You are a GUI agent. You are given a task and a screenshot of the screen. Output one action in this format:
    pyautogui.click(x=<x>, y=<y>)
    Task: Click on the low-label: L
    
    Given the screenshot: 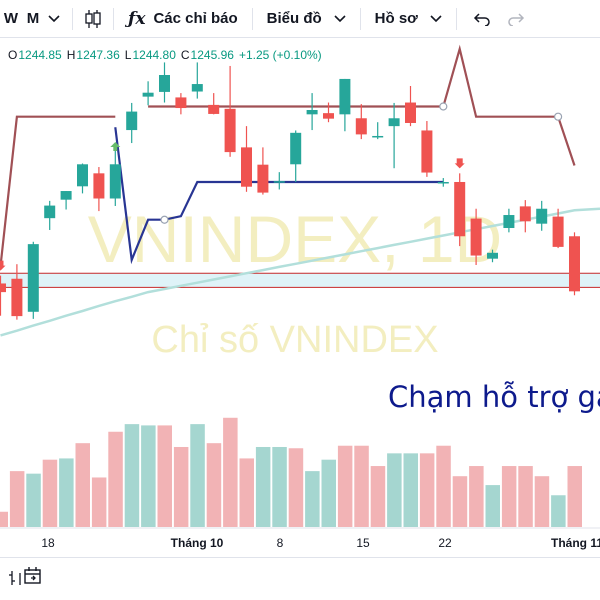 What is the action you would take?
    pyautogui.click(x=128, y=55)
    